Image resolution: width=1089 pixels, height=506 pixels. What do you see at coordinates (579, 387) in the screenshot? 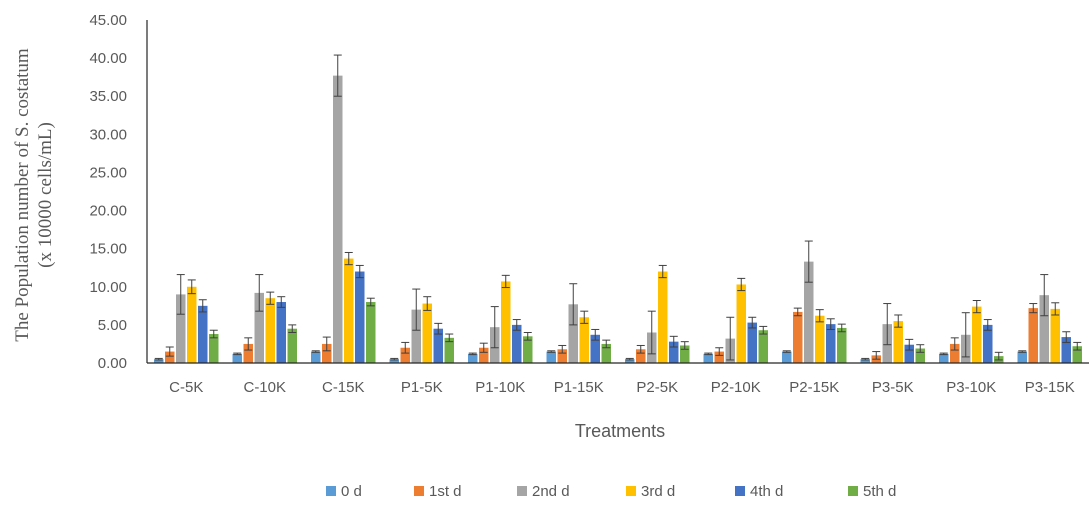
I see `x-tick-label: P1-15K` at bounding box center [579, 387].